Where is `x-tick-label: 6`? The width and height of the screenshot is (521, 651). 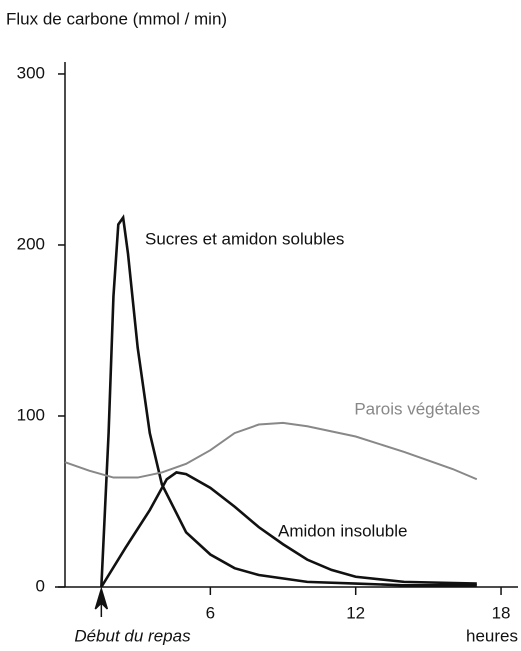 x-tick-label: 6 is located at coordinates (210, 612).